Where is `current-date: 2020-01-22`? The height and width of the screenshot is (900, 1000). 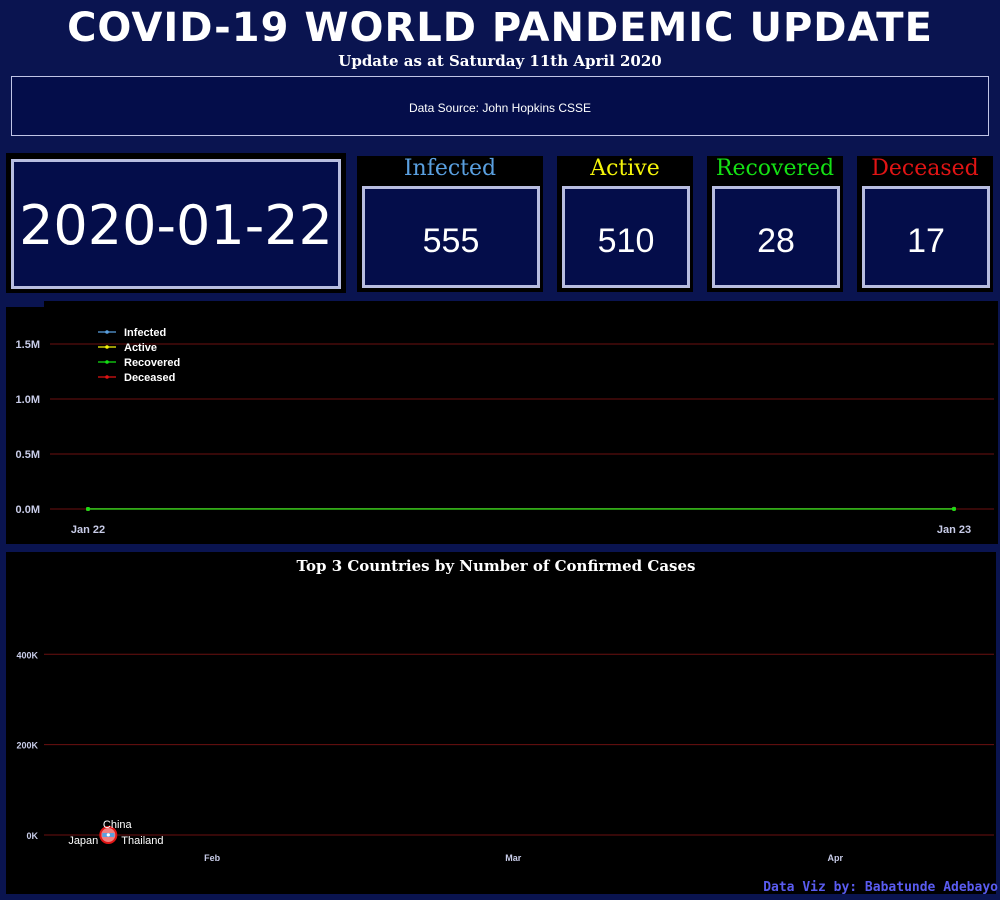
current-date: 2020-01-22 is located at coordinates (176, 225).